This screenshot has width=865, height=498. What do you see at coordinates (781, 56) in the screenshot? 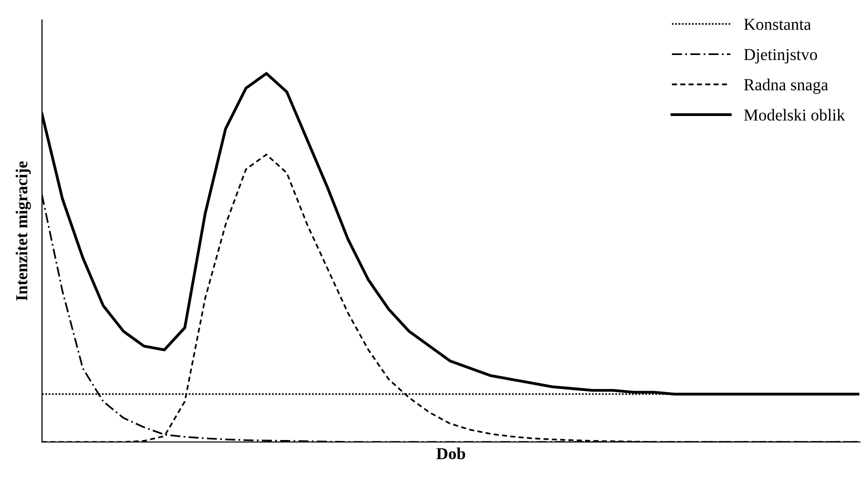
I see `legend-label: Djetinjstvo` at bounding box center [781, 56].